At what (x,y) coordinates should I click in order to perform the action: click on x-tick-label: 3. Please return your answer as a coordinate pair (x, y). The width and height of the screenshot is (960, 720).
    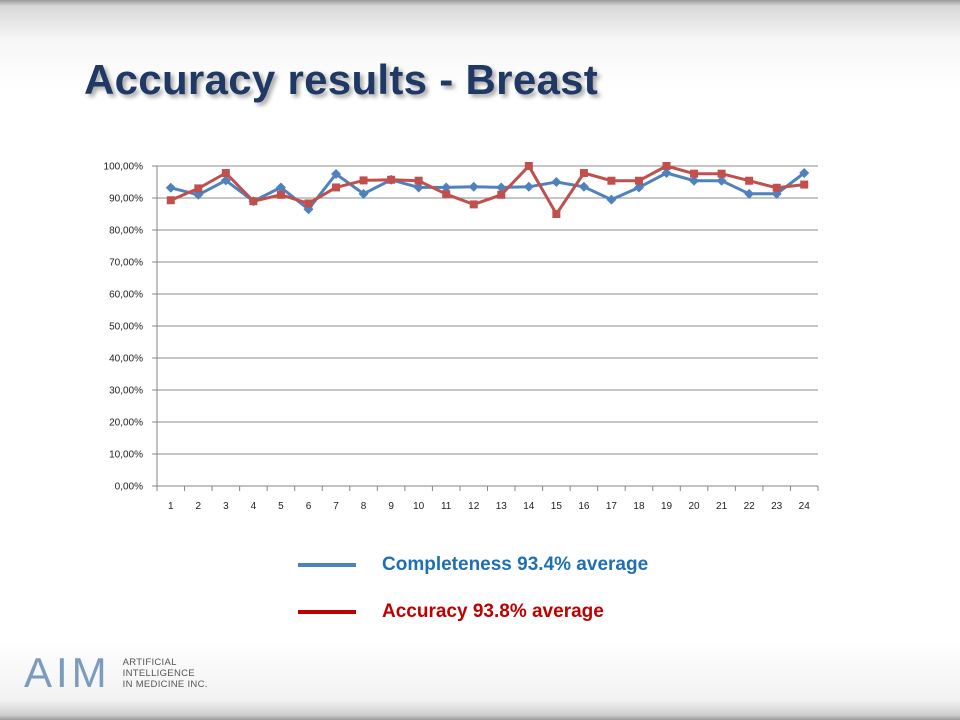
    Looking at the image, I should click on (226, 506).